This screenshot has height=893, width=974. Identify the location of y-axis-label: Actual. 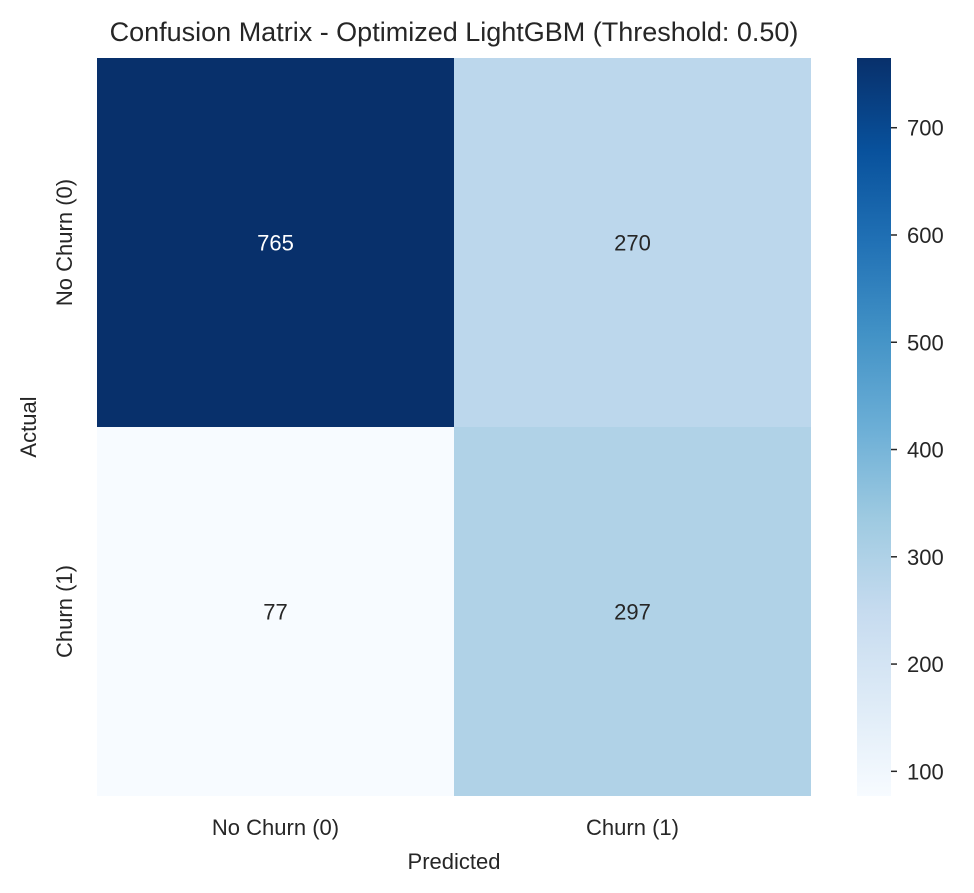
(28, 426).